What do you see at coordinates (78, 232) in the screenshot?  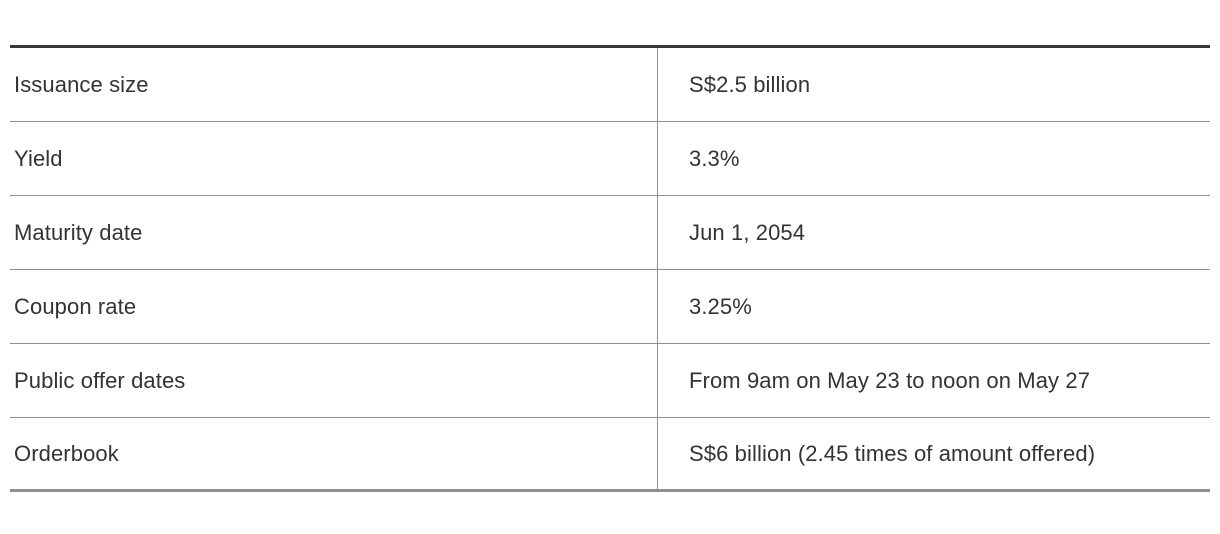 I see `row-label: Maturity date` at bounding box center [78, 232].